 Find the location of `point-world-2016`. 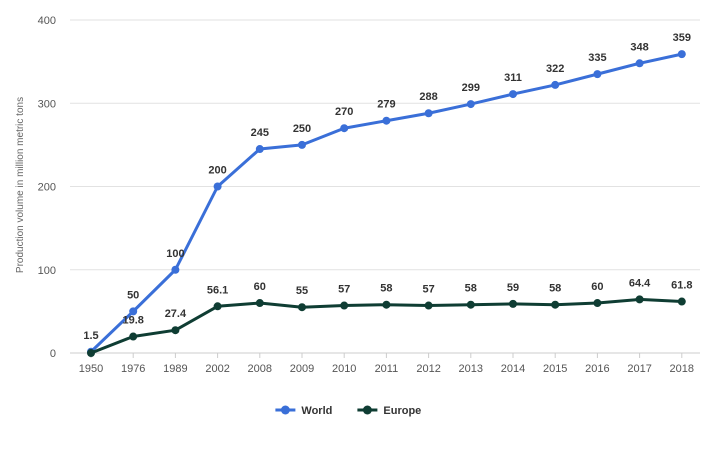

point-world-2016 is located at coordinates (597, 74).